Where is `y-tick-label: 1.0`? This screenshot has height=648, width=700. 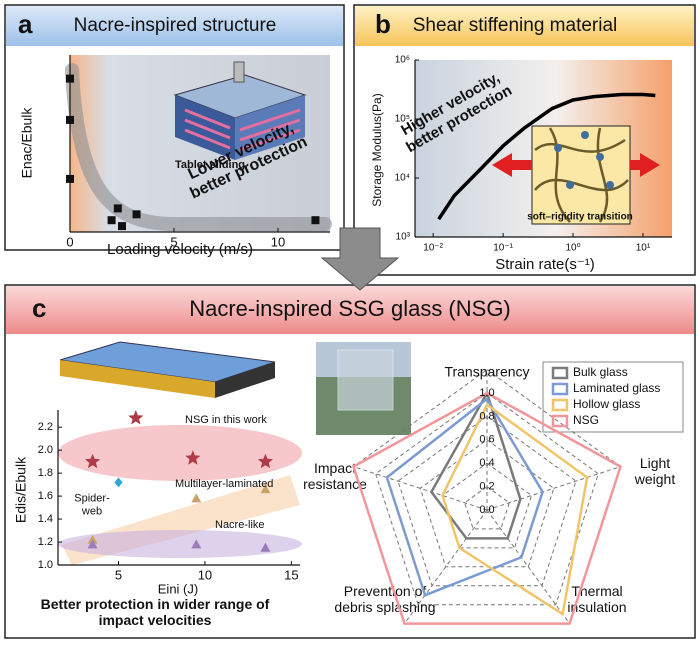
y-tick-label: 1.0 is located at coordinates (45, 565).